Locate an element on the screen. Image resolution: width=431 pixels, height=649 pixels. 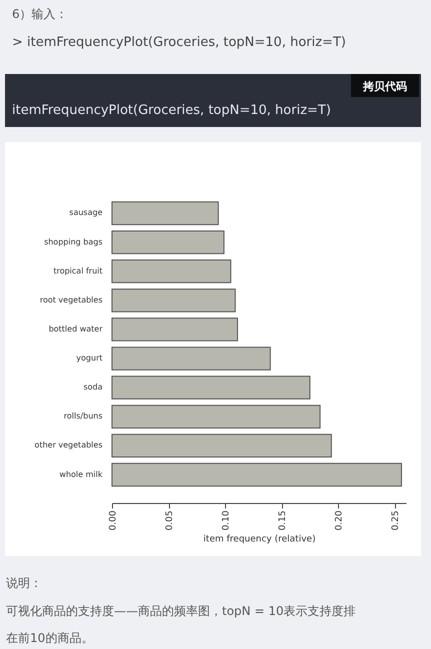
y-tick-label: other vegetables is located at coordinates (68, 445).